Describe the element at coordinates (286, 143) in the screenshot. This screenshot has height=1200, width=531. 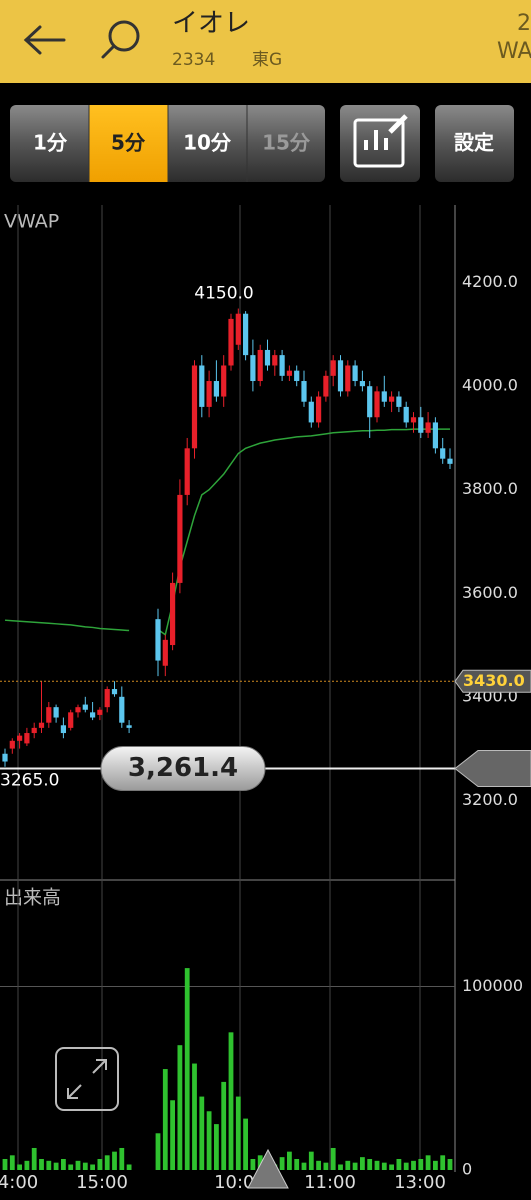
I see `tab: 15分` at that location.